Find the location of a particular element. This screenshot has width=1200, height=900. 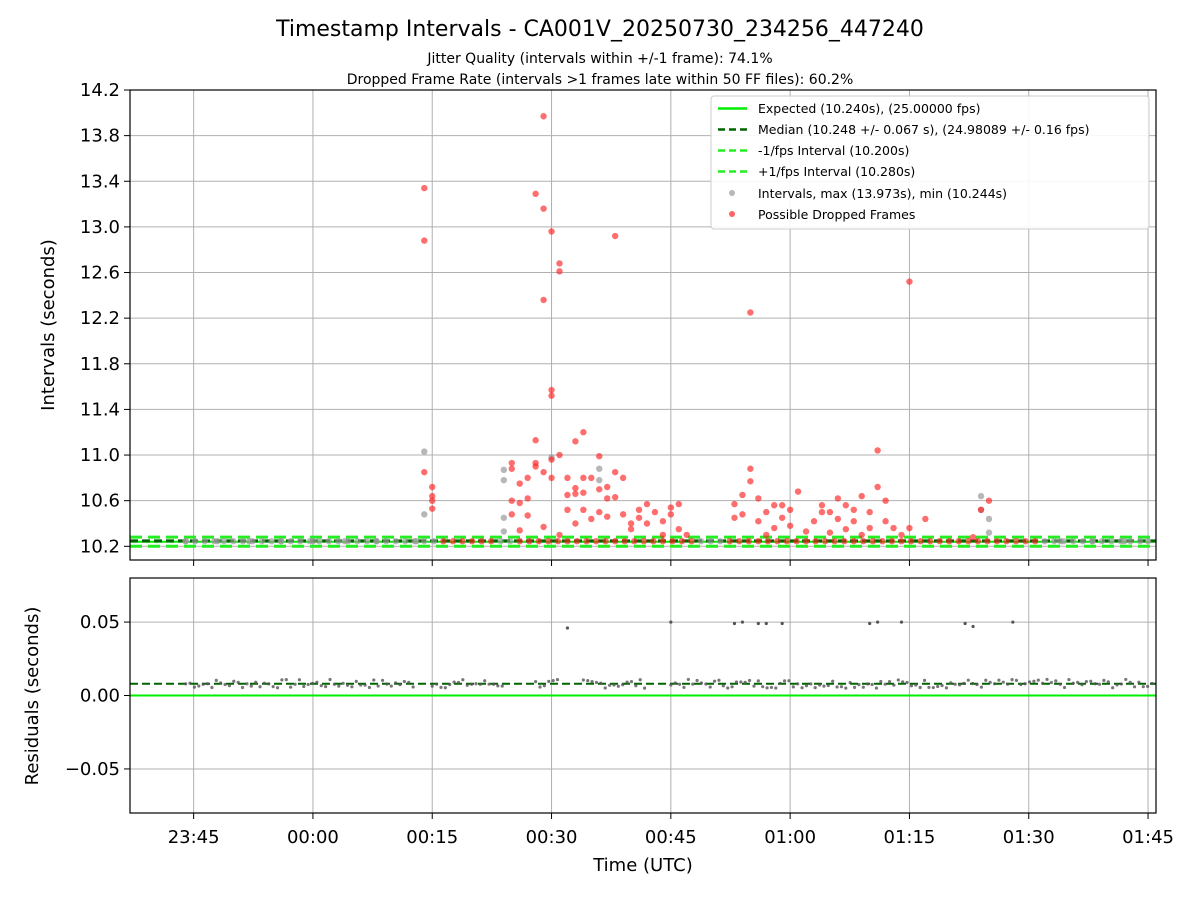

residual-y-tick-label: 0.05 is located at coordinates (100, 622).